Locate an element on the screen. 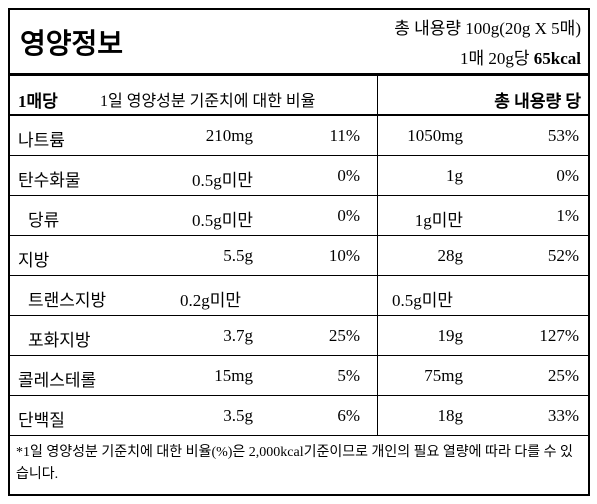 This screenshot has height=504, width=597. total-content: 총 내용량 100g(20g X 5매) is located at coordinates (487, 28).